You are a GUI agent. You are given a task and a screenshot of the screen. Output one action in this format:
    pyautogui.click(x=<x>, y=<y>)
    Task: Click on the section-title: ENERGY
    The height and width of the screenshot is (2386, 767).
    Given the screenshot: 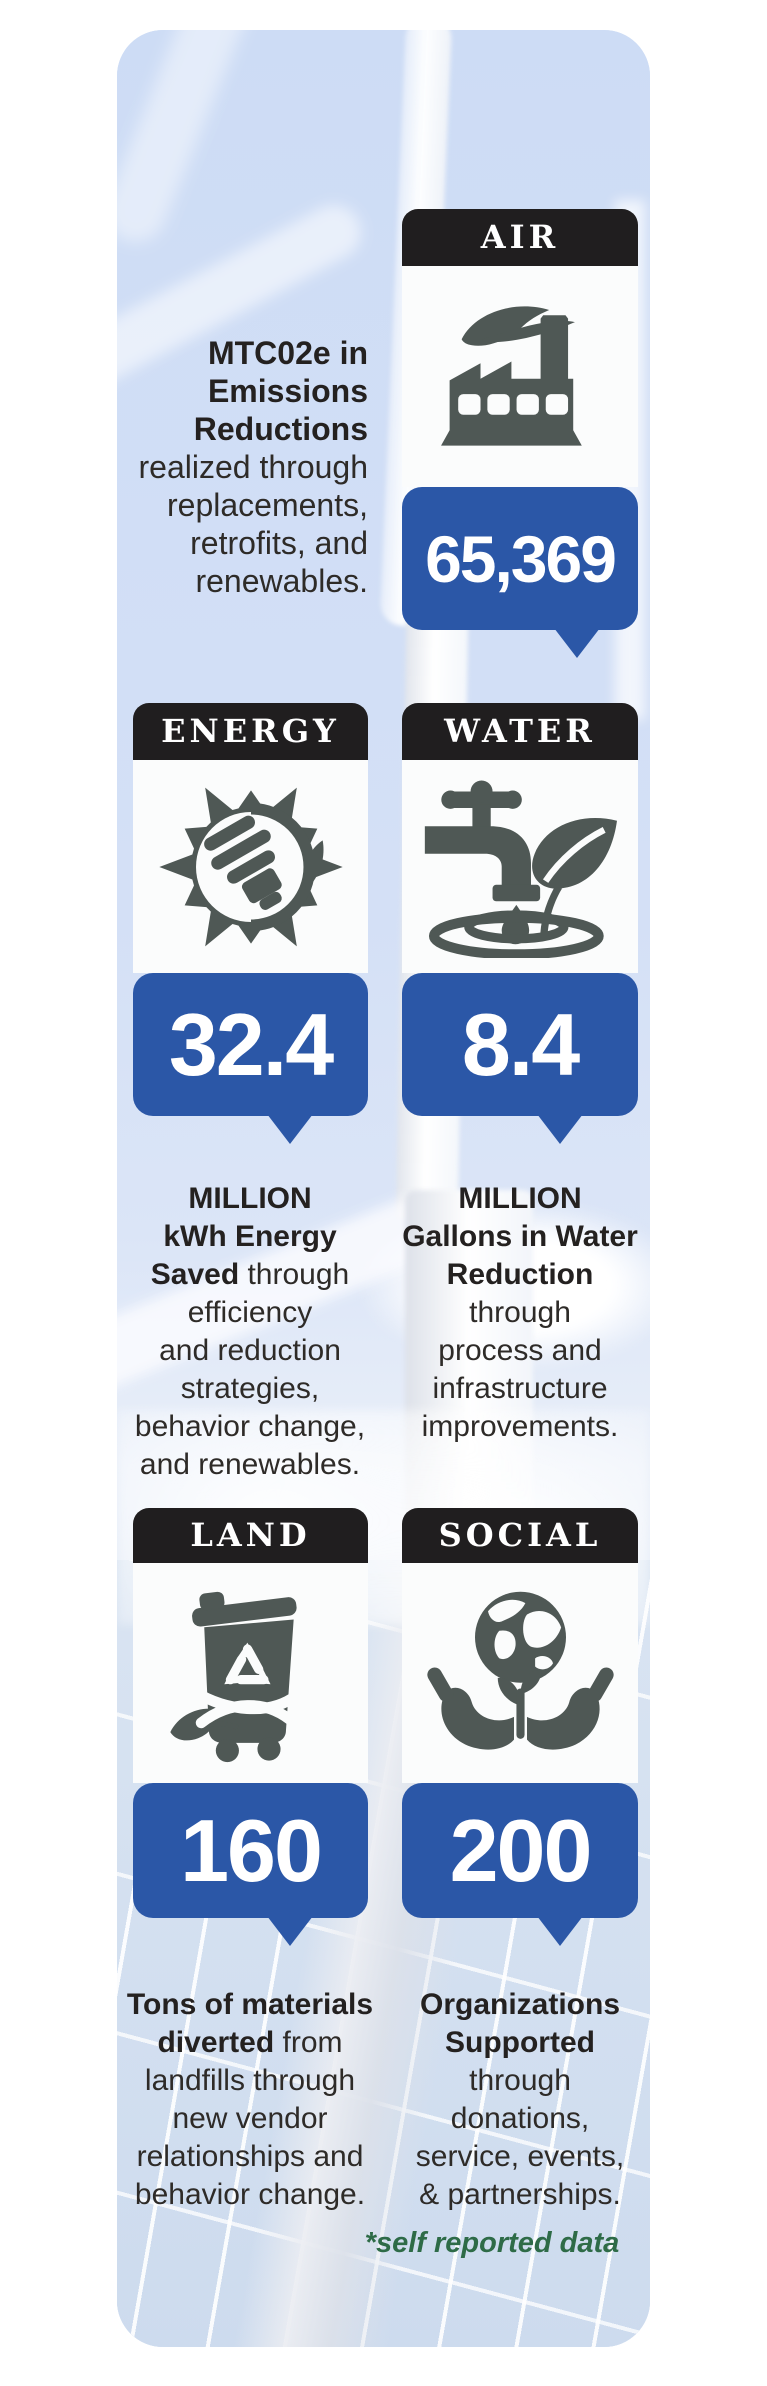 What is the action you would take?
    pyautogui.click(x=250, y=731)
    